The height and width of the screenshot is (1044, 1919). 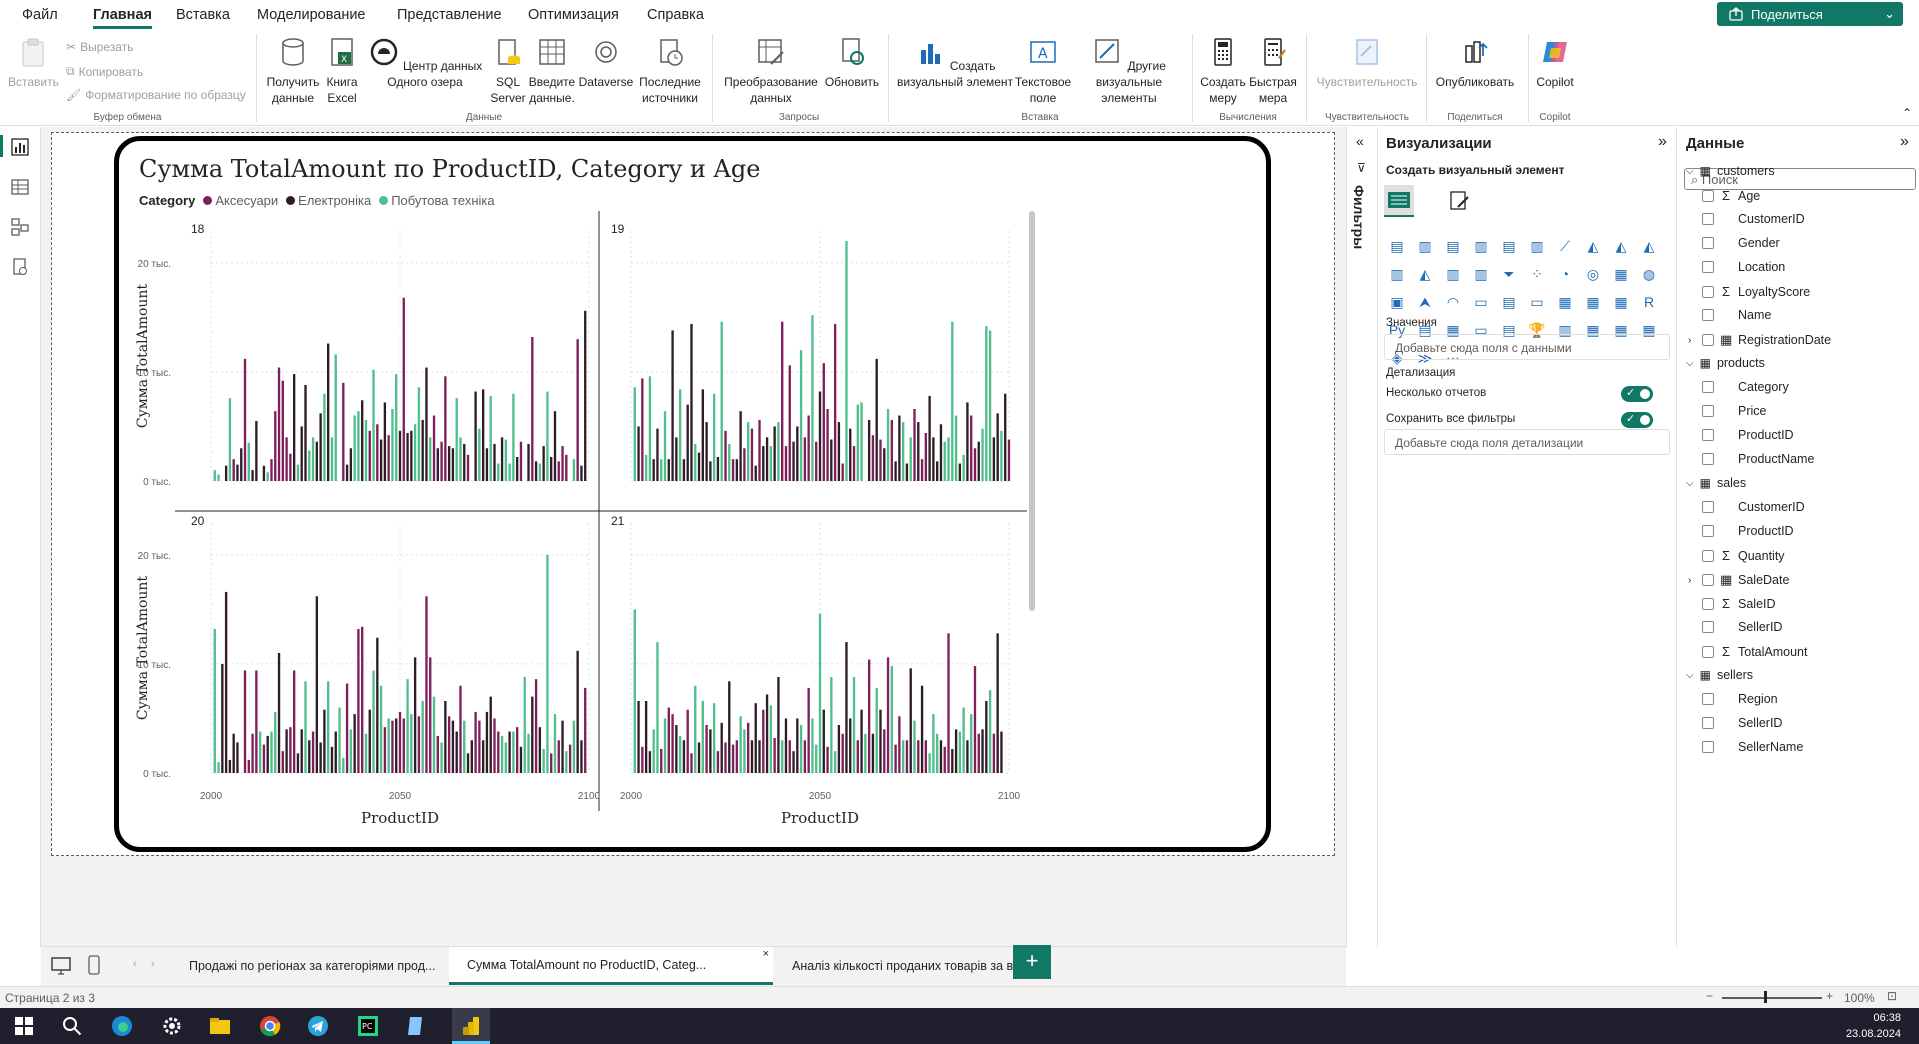 What do you see at coordinates (1742, 723) in the screenshot?
I see `field-item: SellerID` at bounding box center [1742, 723].